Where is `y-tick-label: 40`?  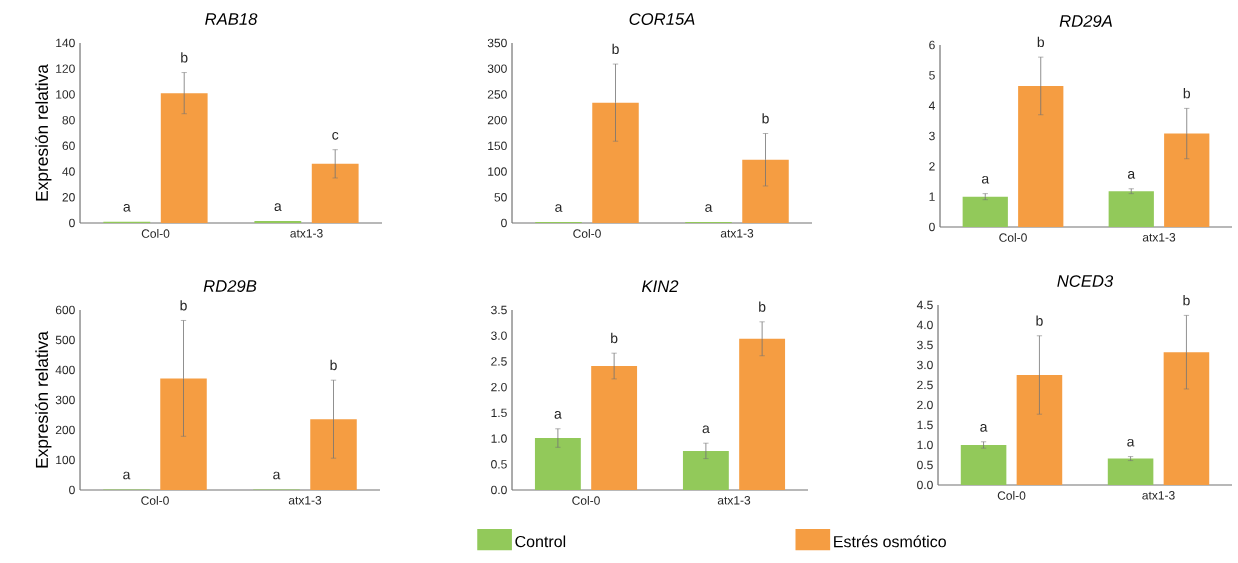
y-tick-label: 40 is located at coordinates (68, 171).